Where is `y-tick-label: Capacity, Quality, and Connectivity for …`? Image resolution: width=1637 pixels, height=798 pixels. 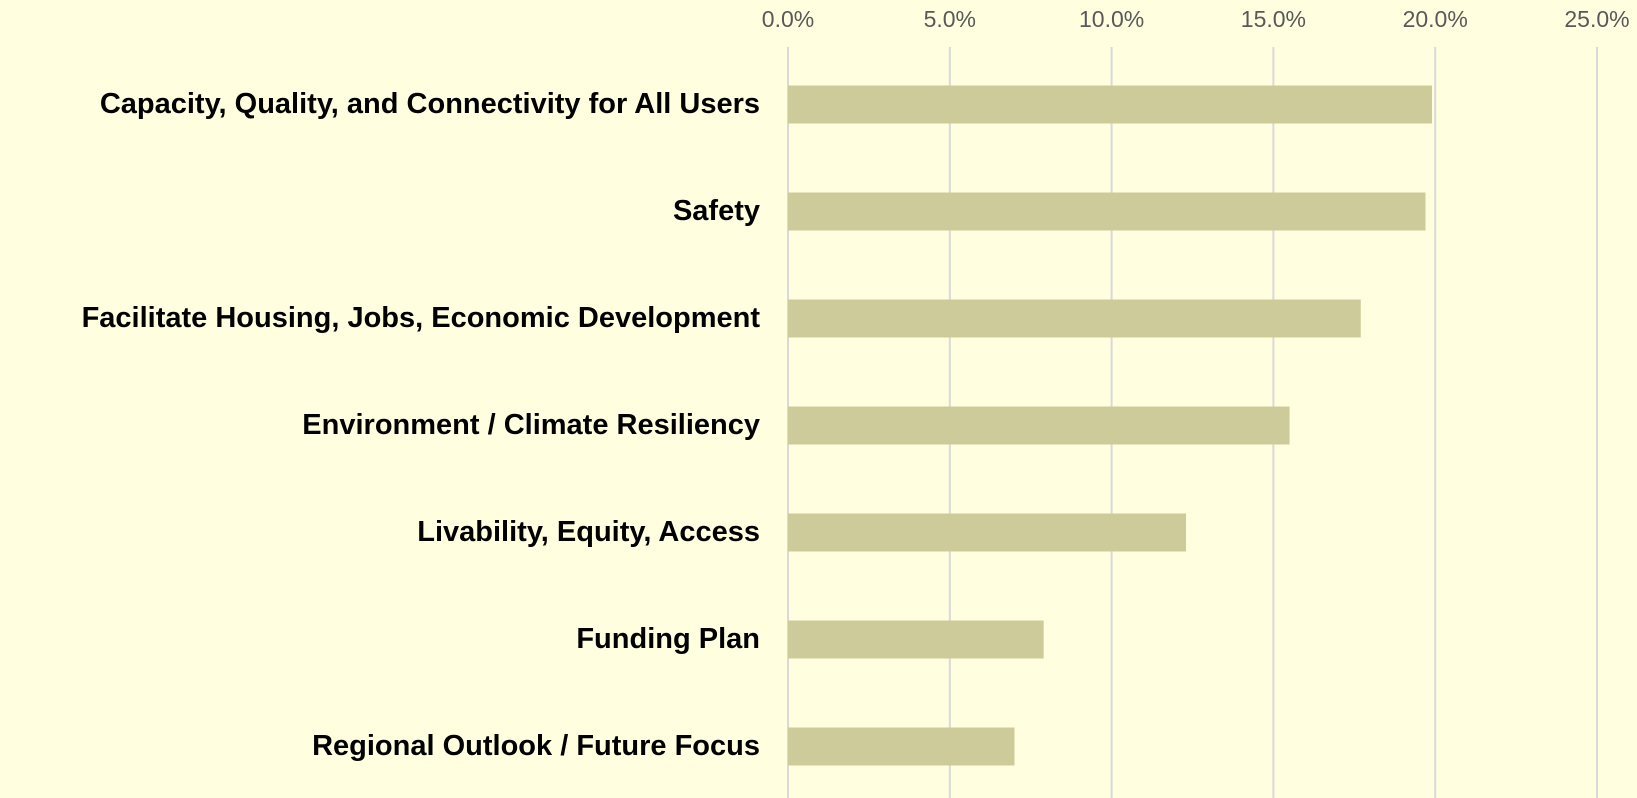
y-tick-label: Capacity, Quality, and Connectivity for … is located at coordinates (430, 104).